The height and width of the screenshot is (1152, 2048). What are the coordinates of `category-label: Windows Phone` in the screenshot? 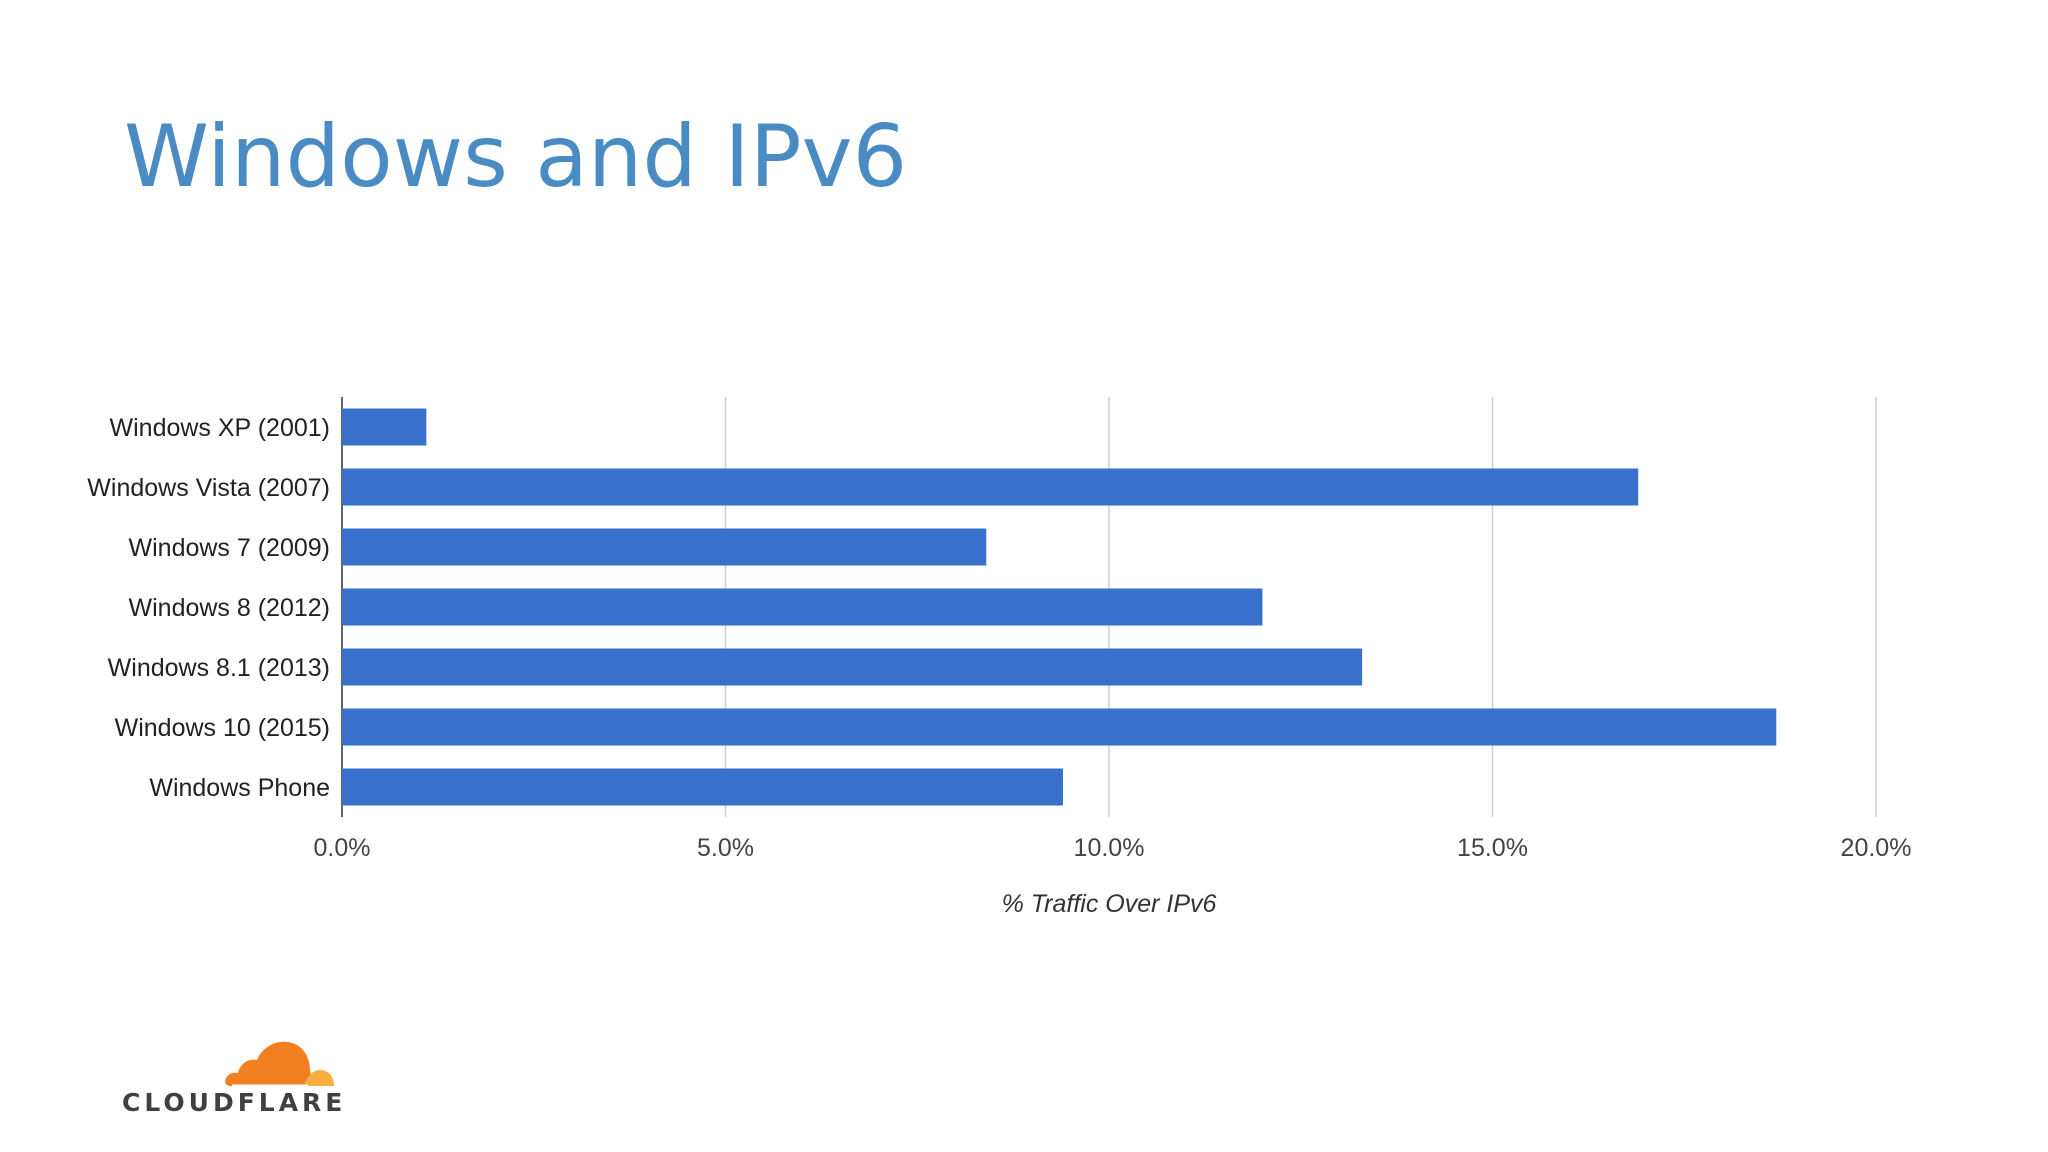 It's located at (239, 788).